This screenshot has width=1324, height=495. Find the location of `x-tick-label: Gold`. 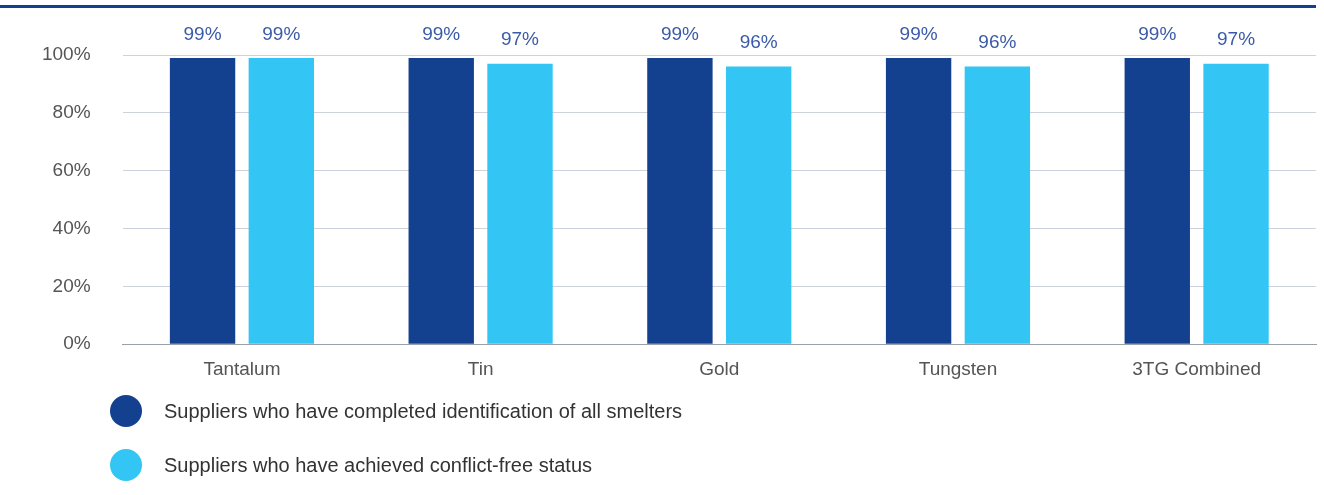

x-tick-label: Gold is located at coordinates (719, 368).